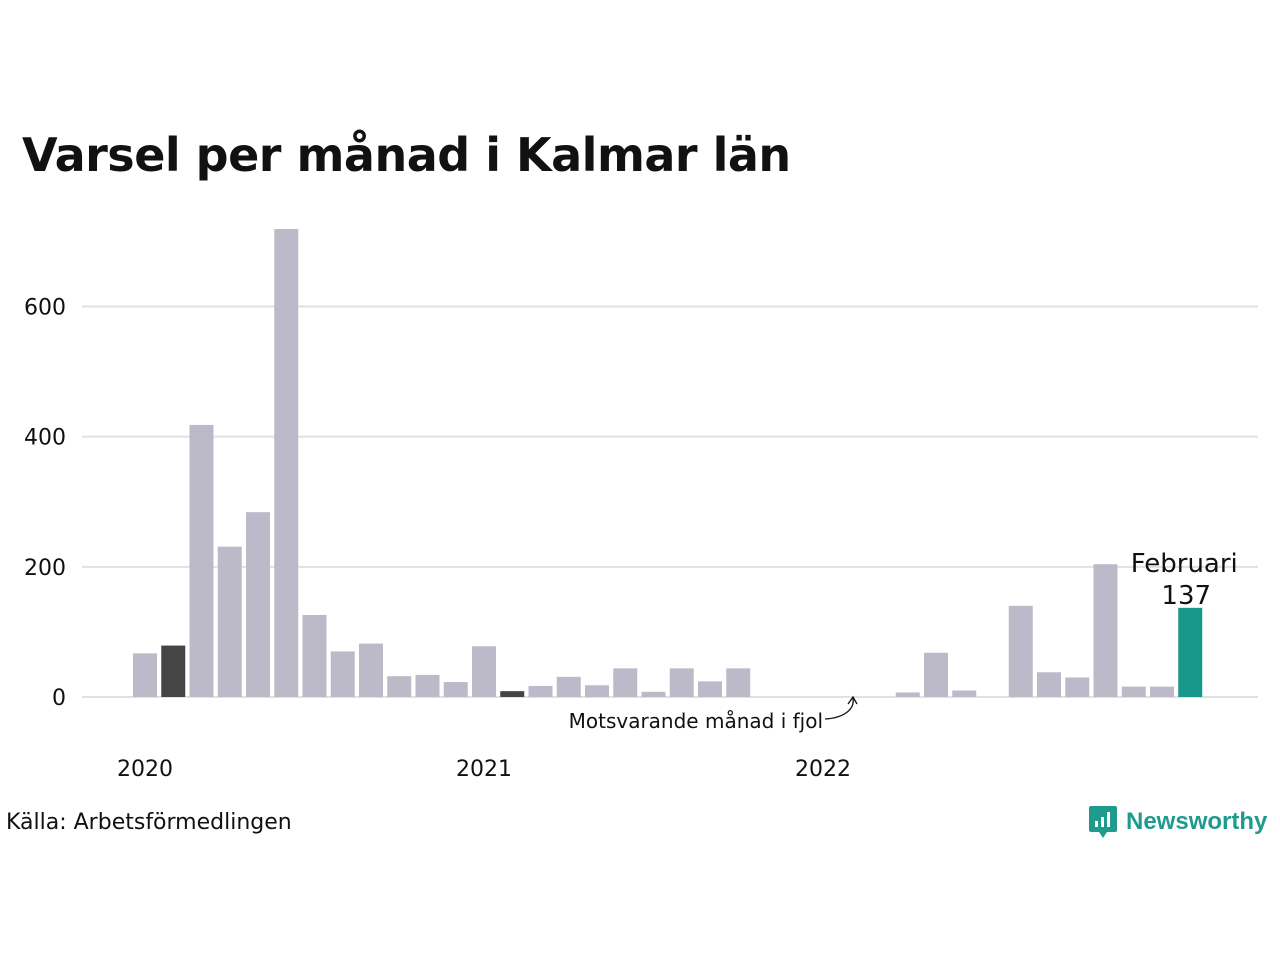 Image resolution: width=1280 pixels, height=960 pixels. What do you see at coordinates (145, 769) in the screenshot?
I see `x-tick-label: 2020` at bounding box center [145, 769].